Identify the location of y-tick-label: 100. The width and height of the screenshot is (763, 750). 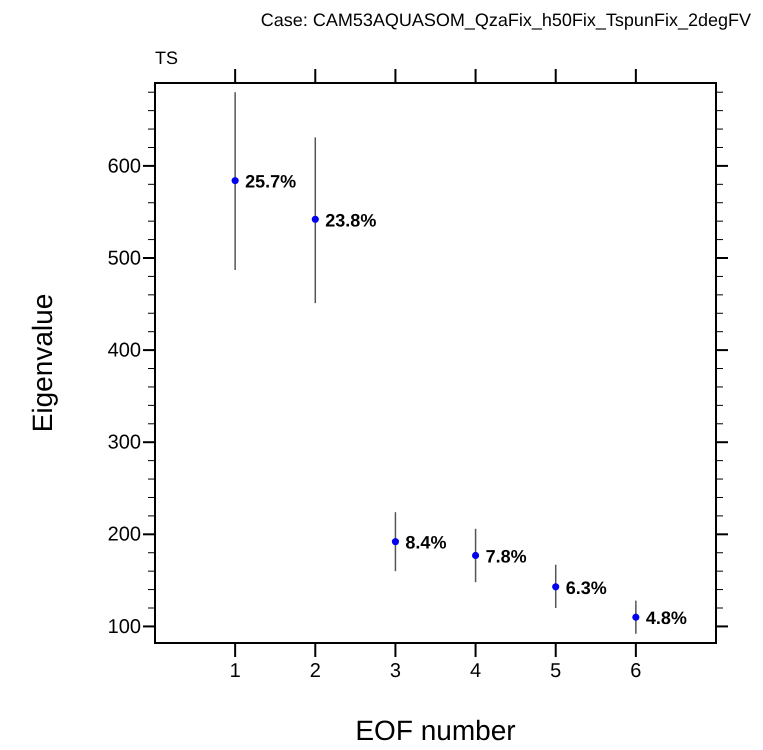
(124, 627).